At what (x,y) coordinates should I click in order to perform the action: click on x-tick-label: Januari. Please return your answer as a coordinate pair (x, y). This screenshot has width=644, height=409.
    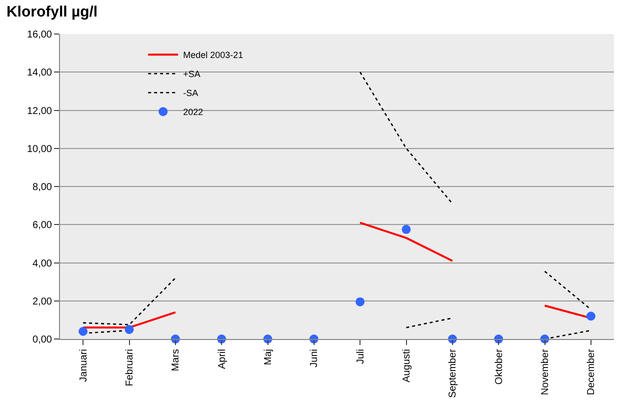
    Looking at the image, I should click on (84, 365).